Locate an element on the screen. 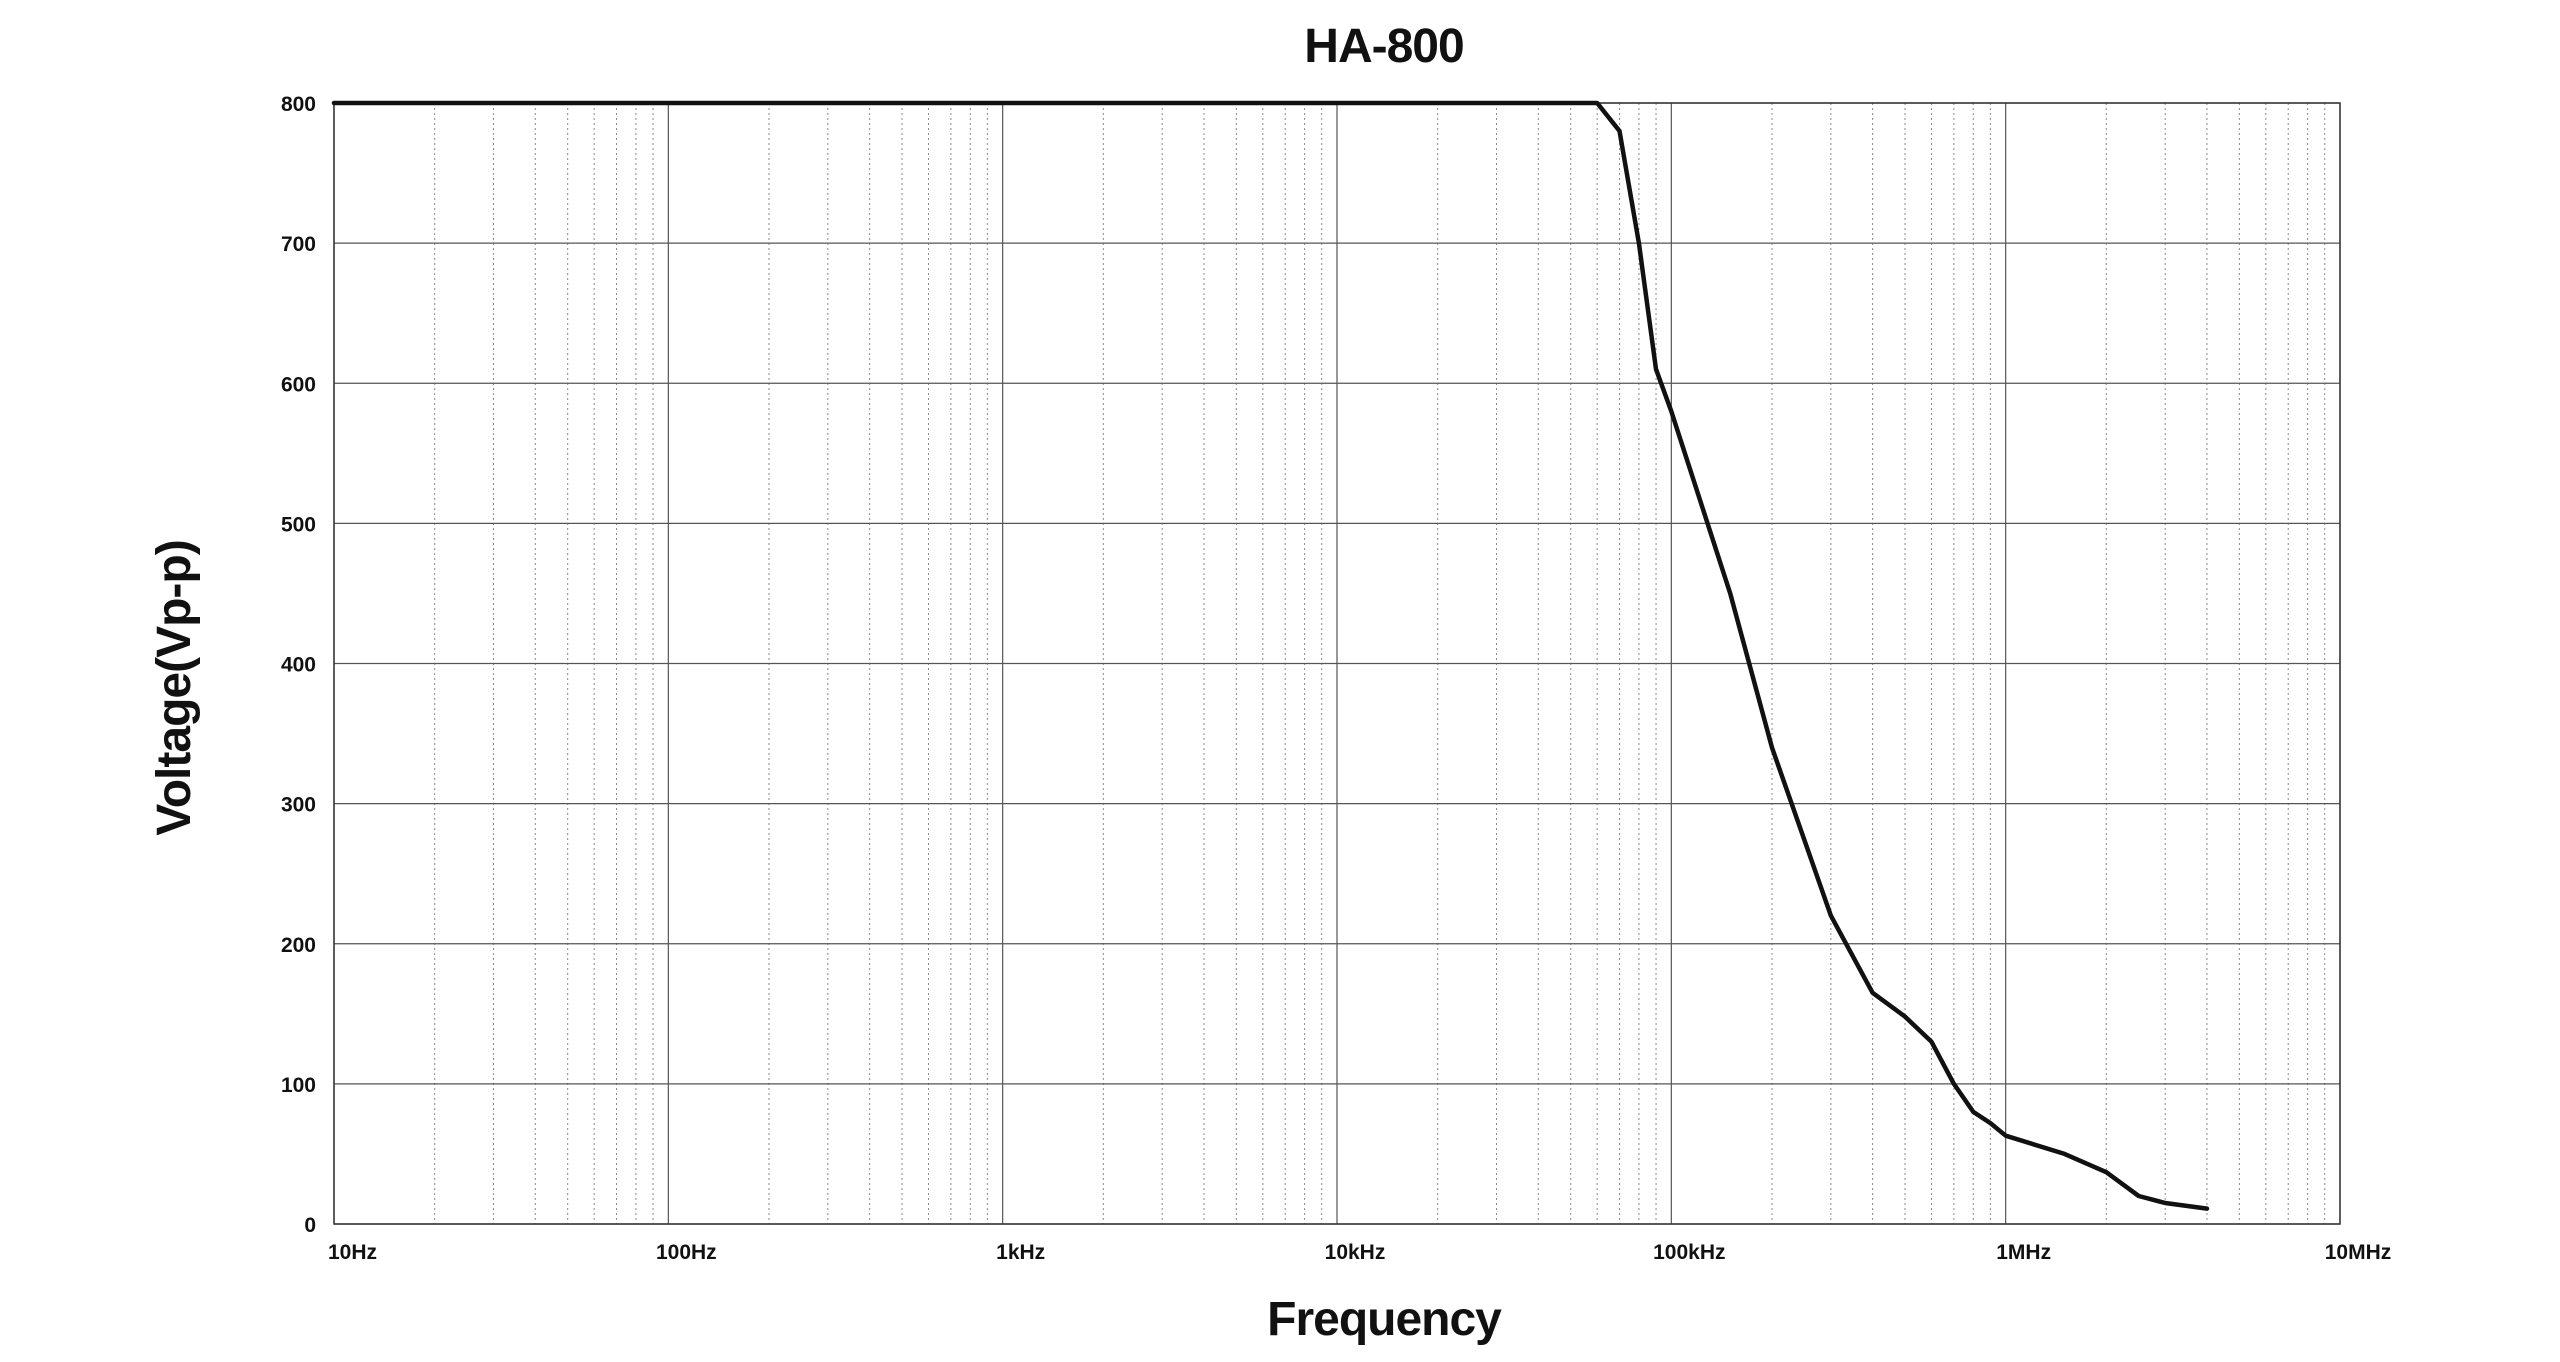 The image size is (2560, 1362). x-axis-tick-labels: 10Hz 100Hz 1kHz 10kHz 100kHz 1MHz 10MHz is located at coordinates (1359, 1252).